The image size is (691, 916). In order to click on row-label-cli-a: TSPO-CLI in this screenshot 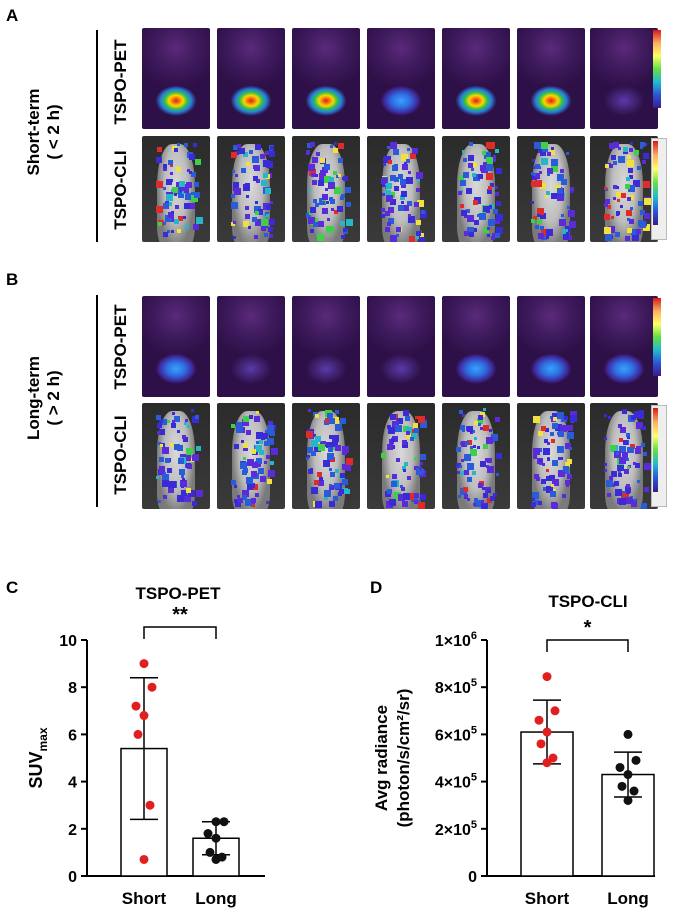, I will do `click(120, 190)`.